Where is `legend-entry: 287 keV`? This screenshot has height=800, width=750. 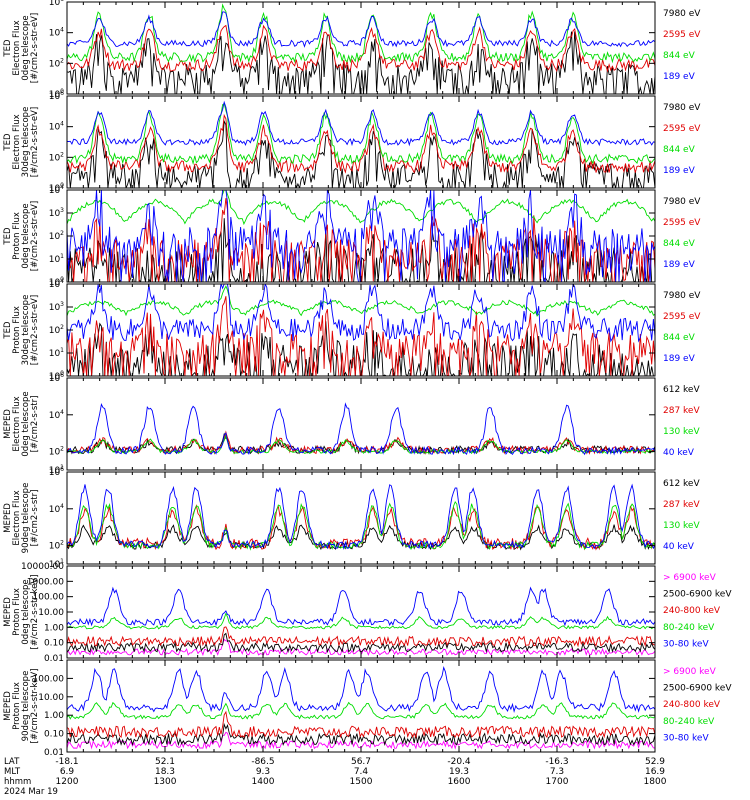 legend-entry: 287 keV is located at coordinates (681, 505).